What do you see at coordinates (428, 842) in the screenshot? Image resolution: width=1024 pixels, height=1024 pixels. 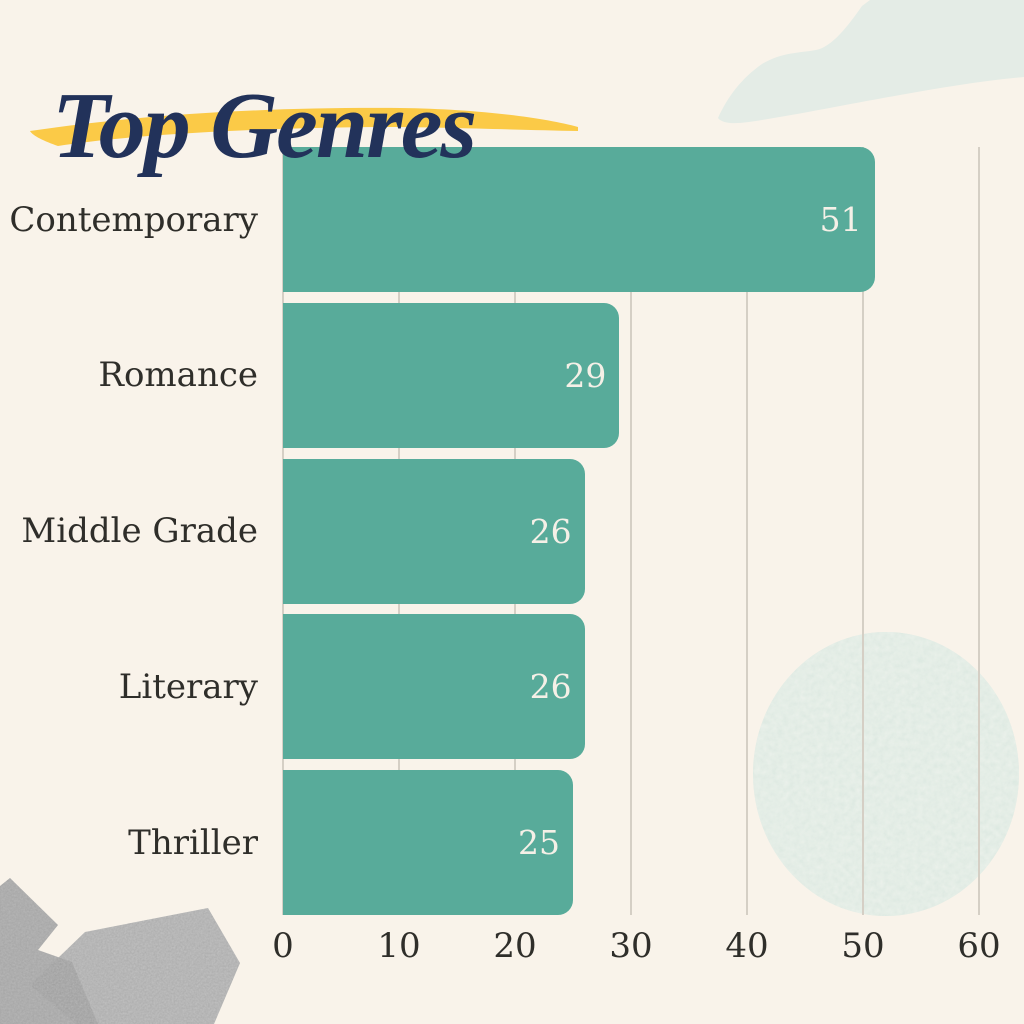 I see `bar: 25` at bounding box center [428, 842].